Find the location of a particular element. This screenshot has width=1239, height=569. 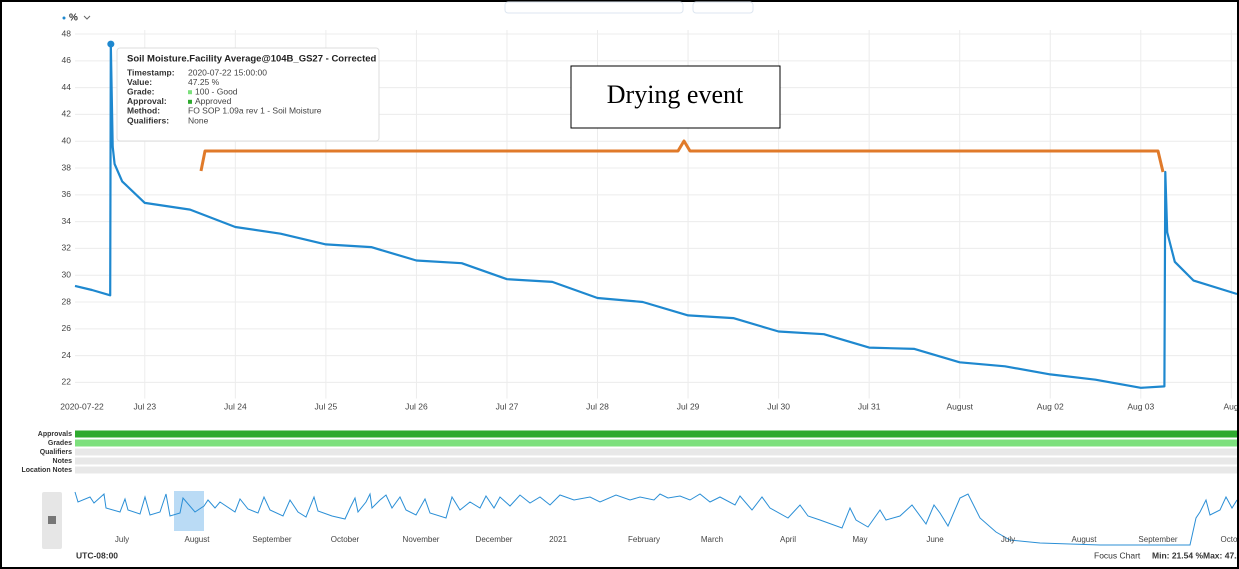

tooltip-value: FO SOP 1.09a rev 1 - Soil Moisture is located at coordinates (255, 111).